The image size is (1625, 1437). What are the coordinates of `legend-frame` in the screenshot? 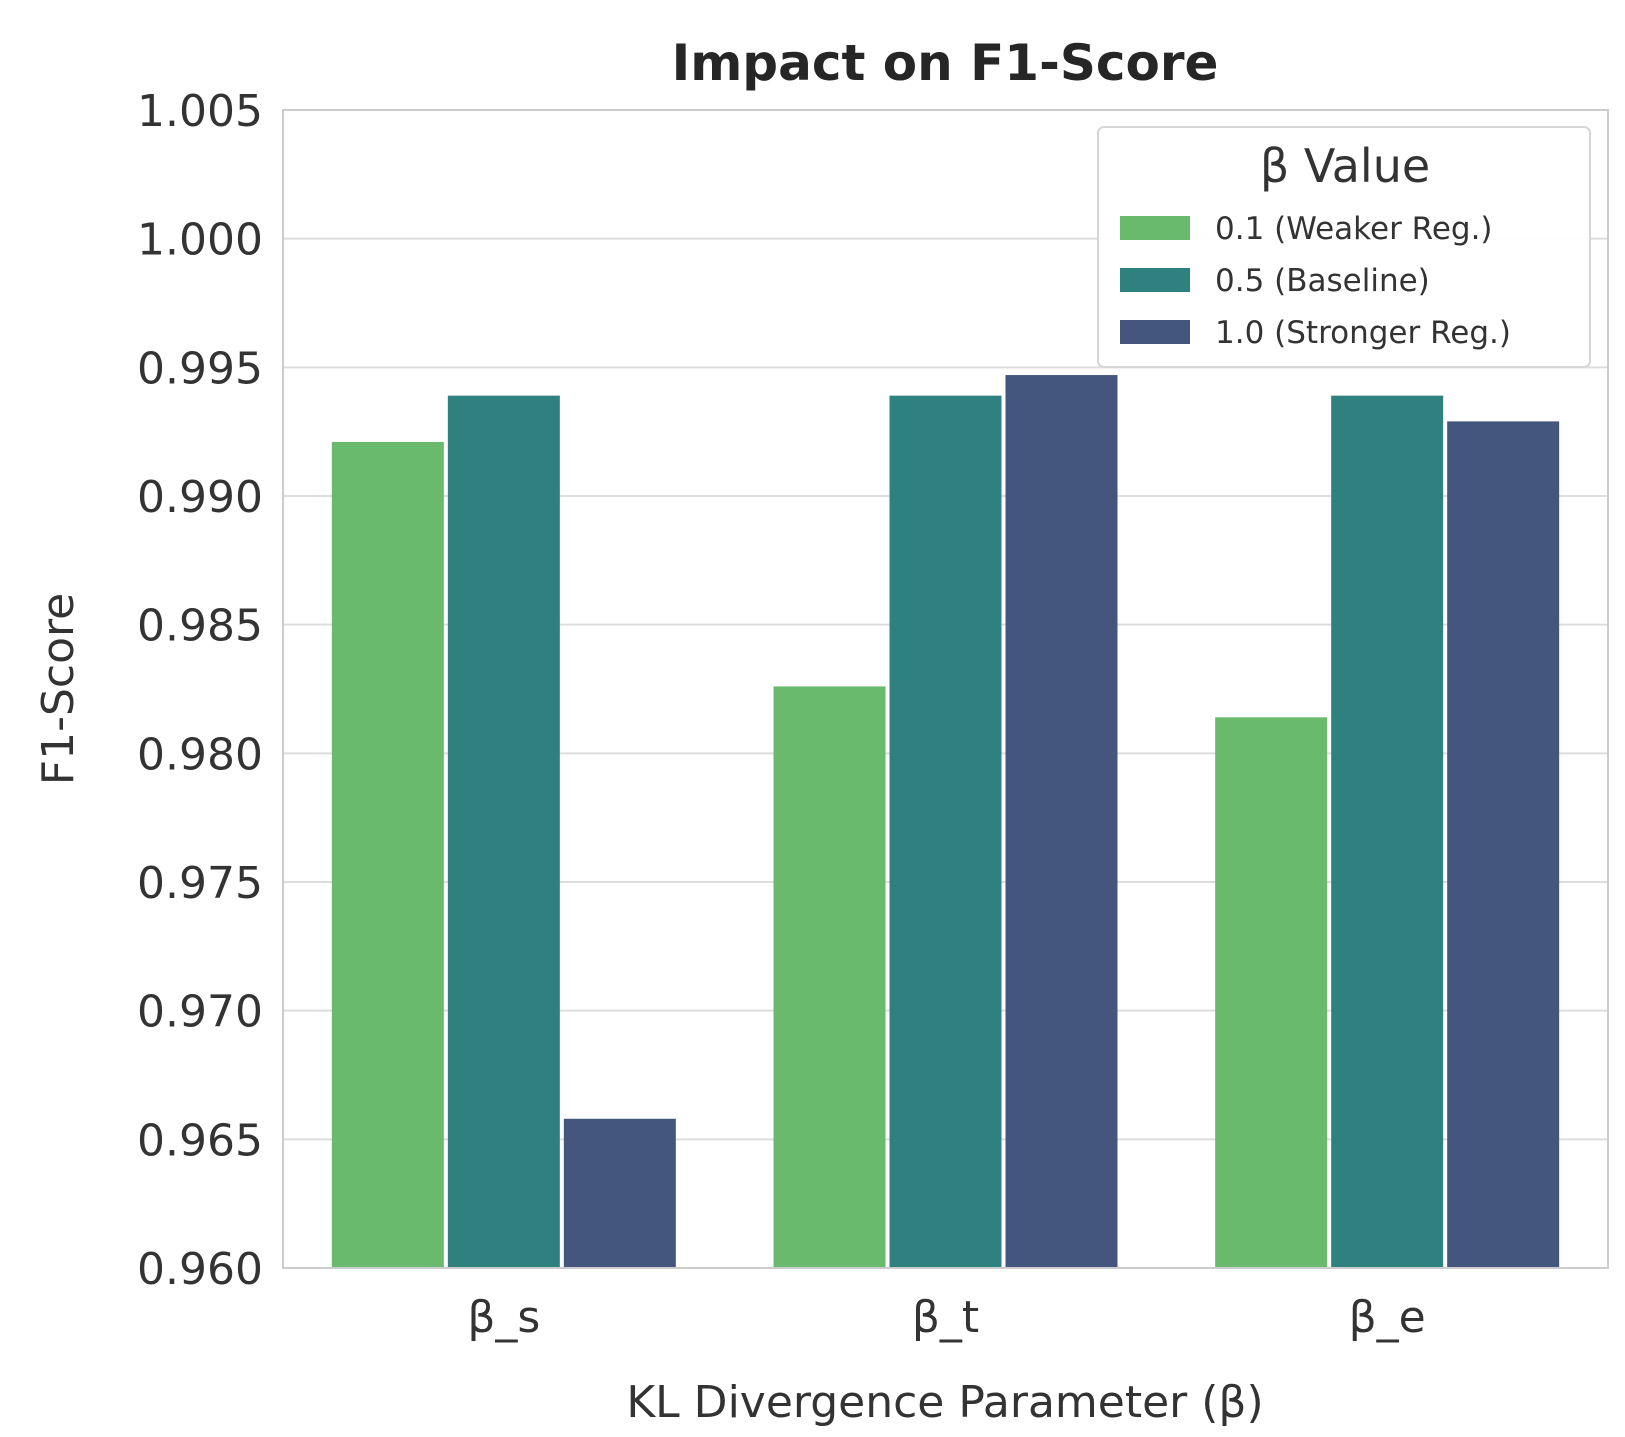 It's located at (1344, 247).